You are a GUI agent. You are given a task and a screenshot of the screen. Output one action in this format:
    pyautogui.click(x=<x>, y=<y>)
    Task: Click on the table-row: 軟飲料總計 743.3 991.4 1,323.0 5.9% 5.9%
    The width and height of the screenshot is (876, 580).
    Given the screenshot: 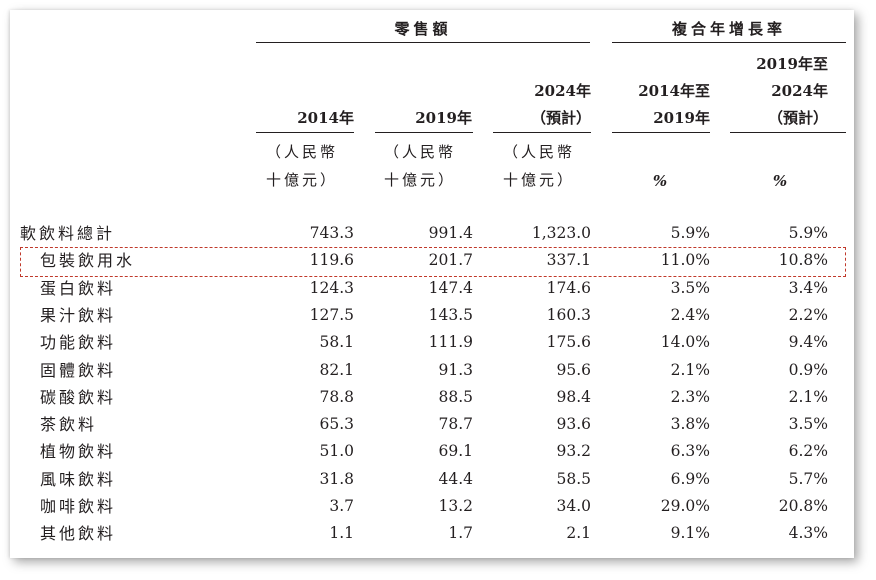 What is the action you would take?
    pyautogui.click(x=432, y=233)
    